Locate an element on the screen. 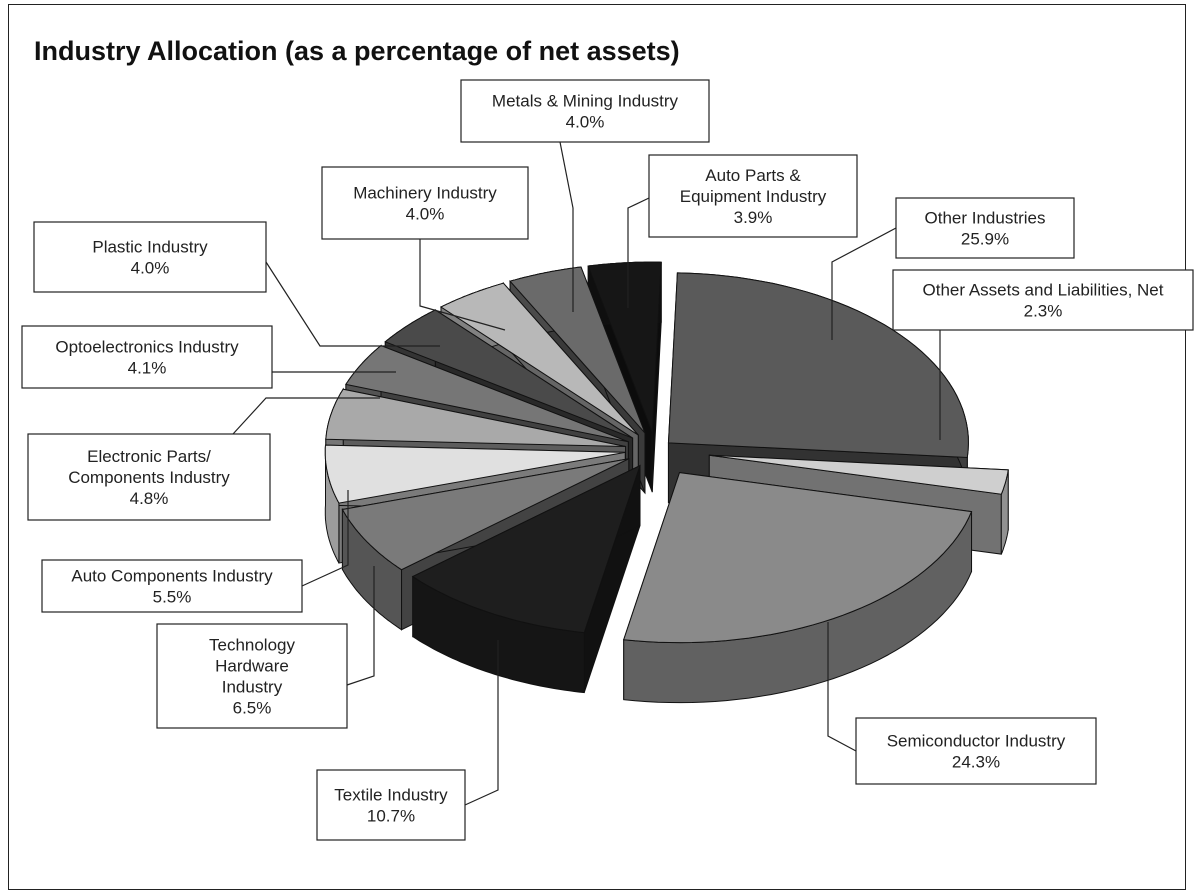 The image size is (1195, 895). slice-label: Other Industries 25.9% is located at coordinates (985, 228).